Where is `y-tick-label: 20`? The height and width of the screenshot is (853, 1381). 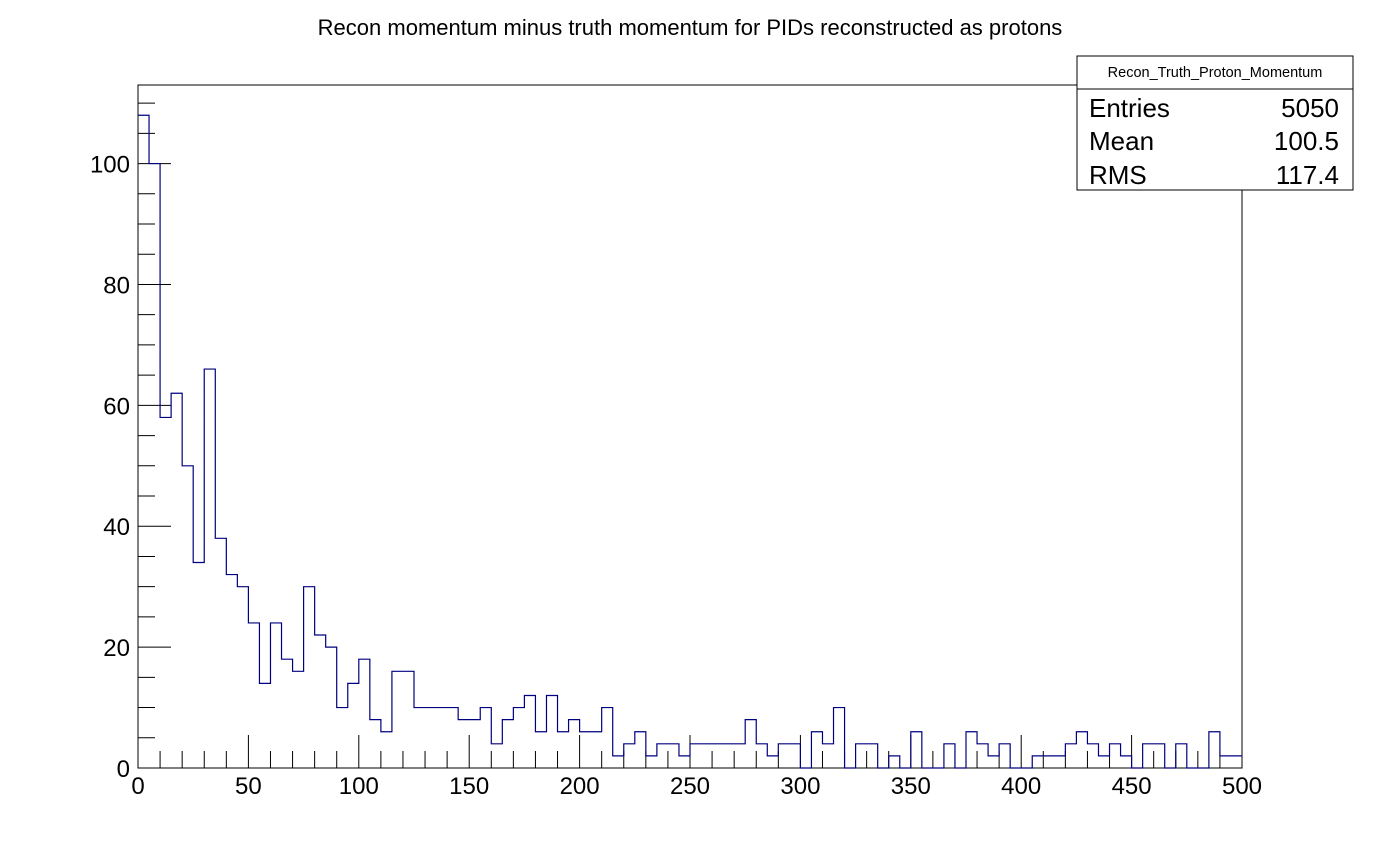 y-tick-label: 20 is located at coordinates (116, 648).